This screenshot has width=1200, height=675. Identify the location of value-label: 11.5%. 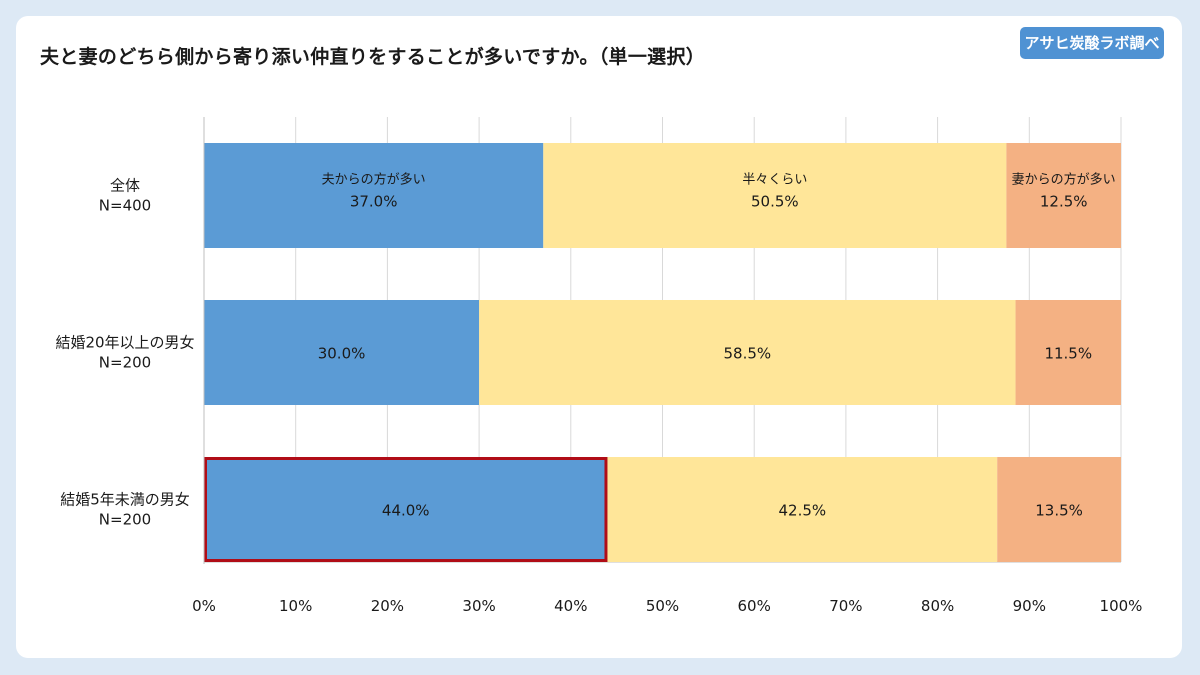
(1068, 354).